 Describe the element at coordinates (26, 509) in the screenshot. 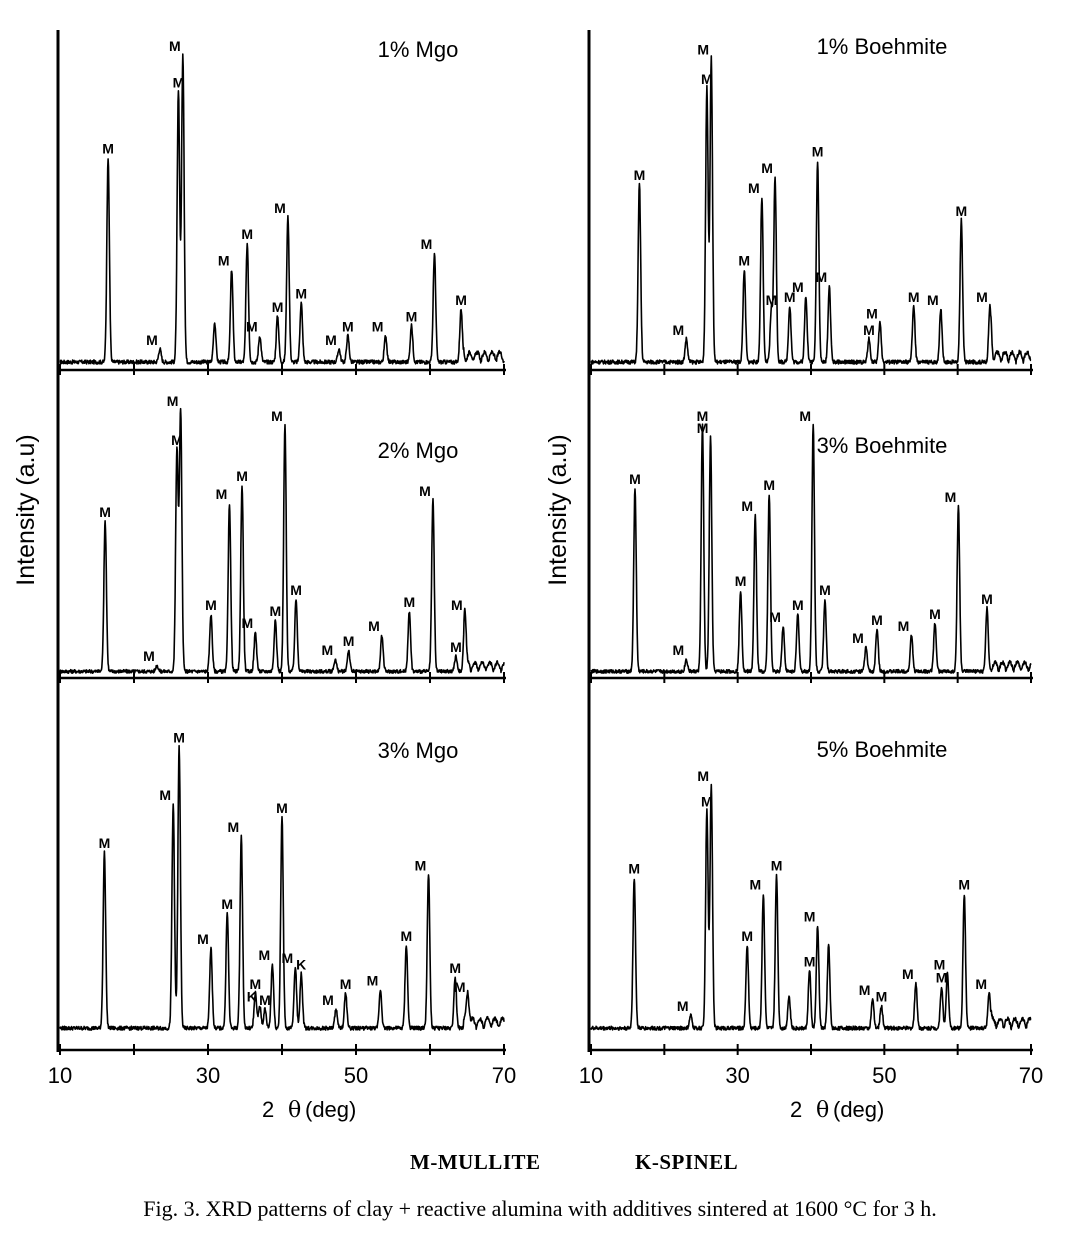

I see `ylabel-left: Intensity (a.u)` at that location.